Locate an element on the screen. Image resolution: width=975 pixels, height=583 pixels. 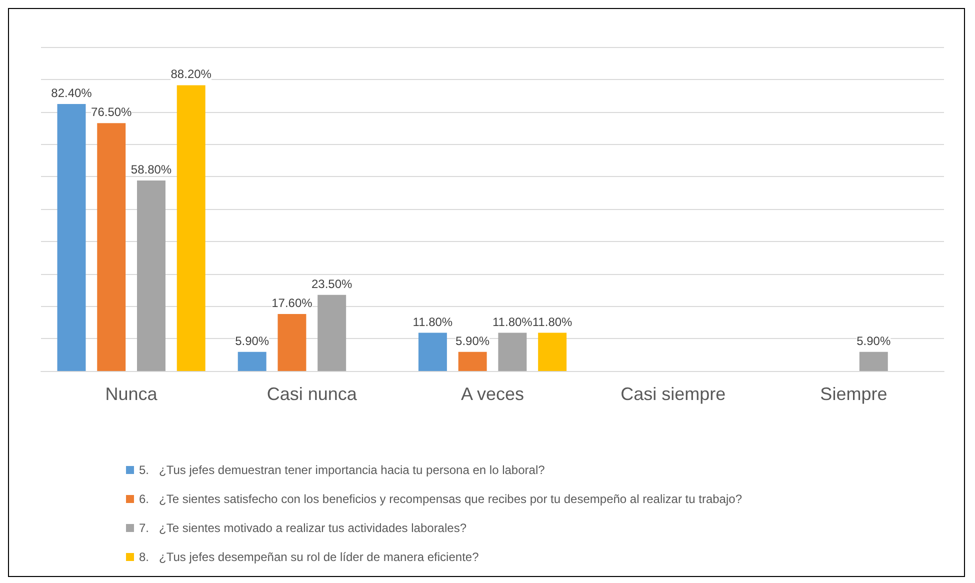
x-tick-label: Casi siempre is located at coordinates (673, 394).